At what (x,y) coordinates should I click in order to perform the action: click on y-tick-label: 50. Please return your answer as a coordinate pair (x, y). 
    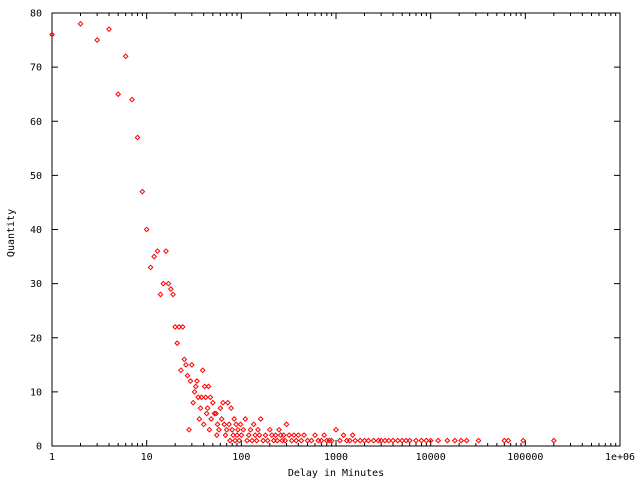
    Looking at the image, I should click on (36, 176).